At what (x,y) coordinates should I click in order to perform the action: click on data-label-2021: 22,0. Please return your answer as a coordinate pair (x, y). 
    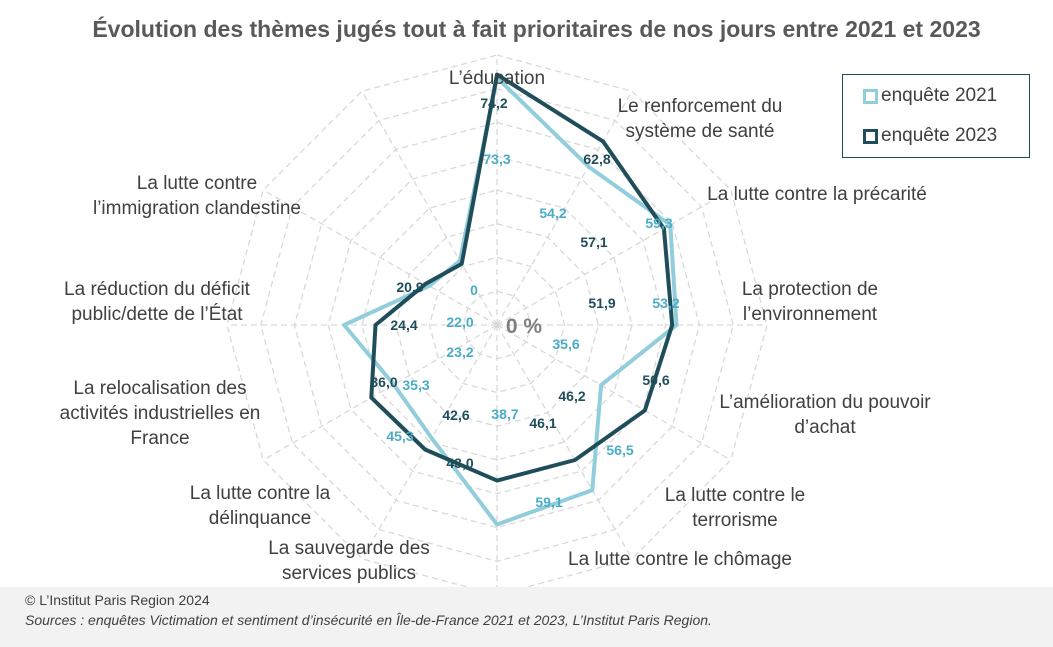
    Looking at the image, I should click on (459, 322).